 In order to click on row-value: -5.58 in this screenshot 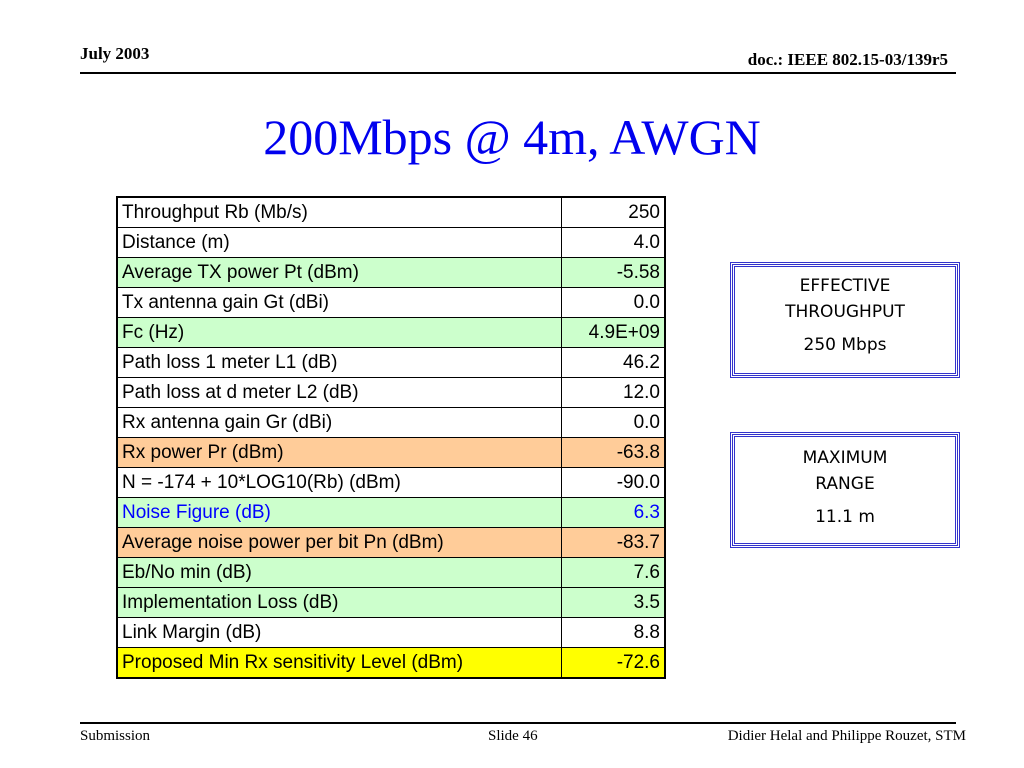, I will do `click(613, 272)`.